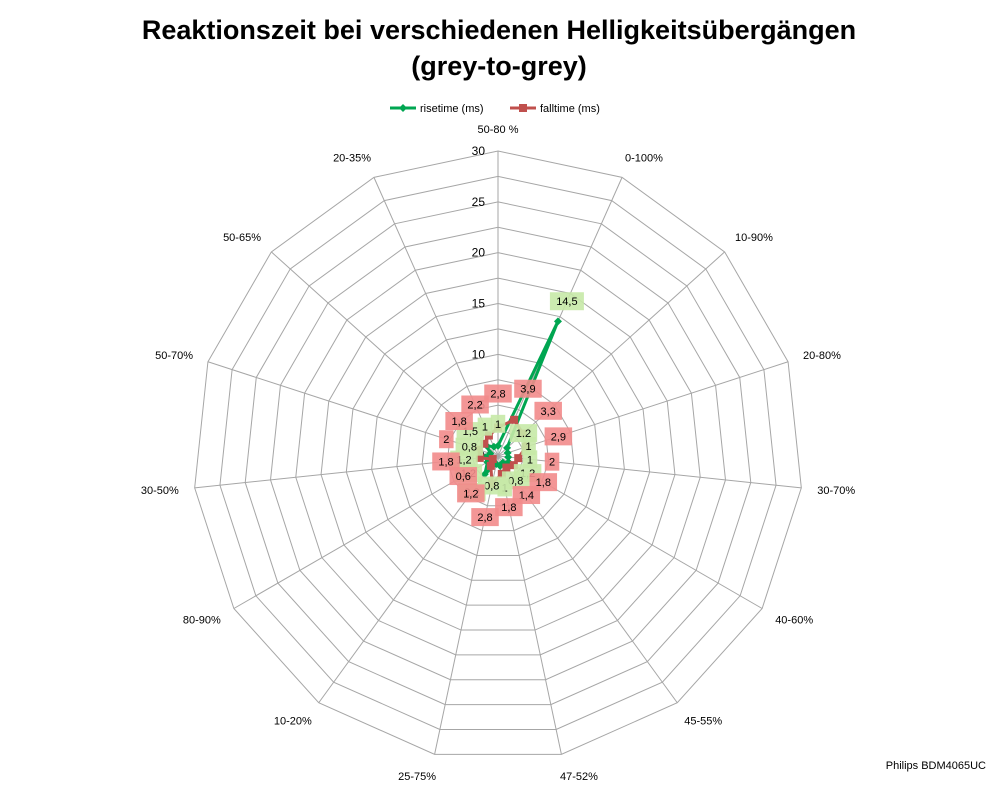  Describe the element at coordinates (452, 109) in the screenshot. I see `legend-label: risetime (ms)` at that location.